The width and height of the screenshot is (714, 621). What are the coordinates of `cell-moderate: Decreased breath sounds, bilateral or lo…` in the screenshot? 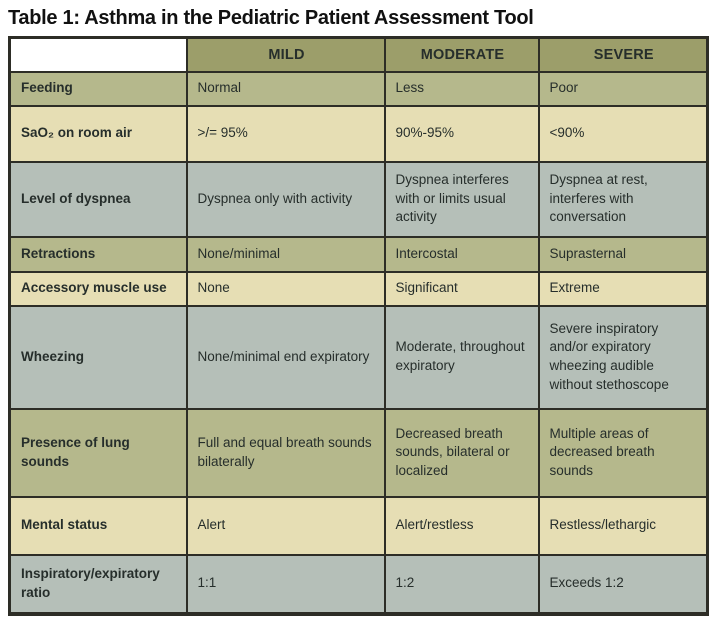 It's located at (461, 452).